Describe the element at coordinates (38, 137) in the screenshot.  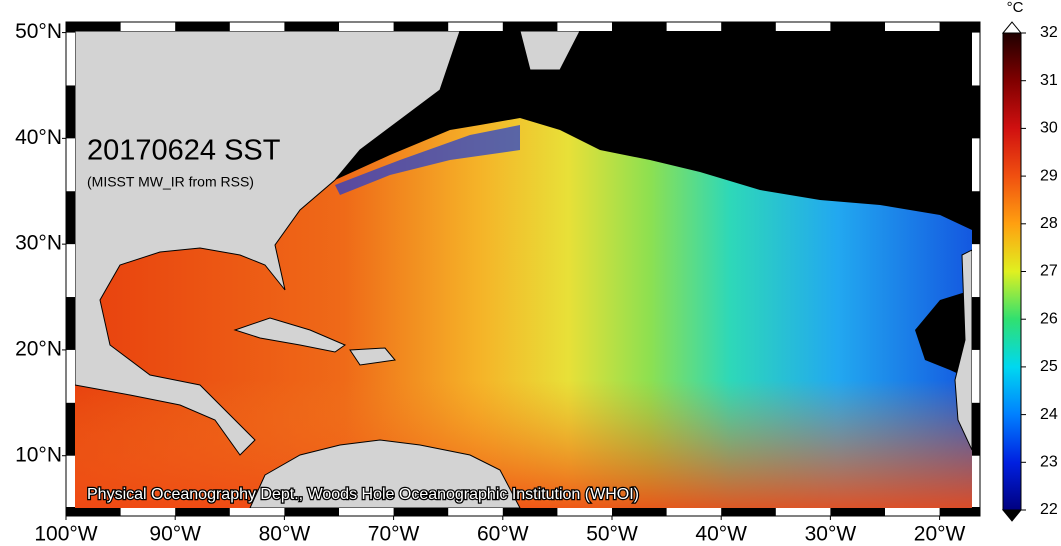
I see `lat-tick-label: 40°N` at that location.